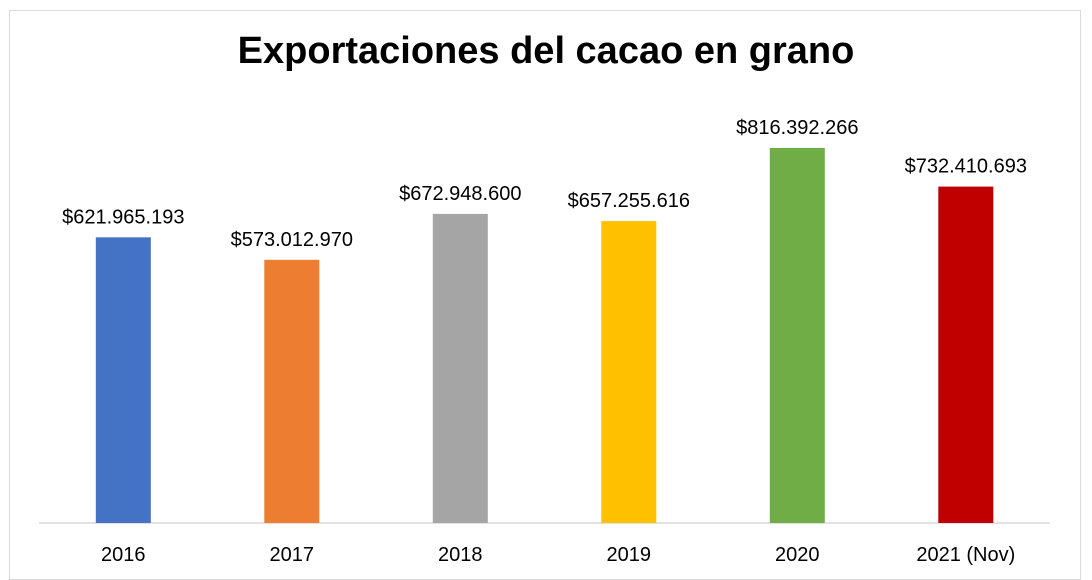  Describe the element at coordinates (629, 201) in the screenshot. I see `value-label: $657.255.616` at that location.